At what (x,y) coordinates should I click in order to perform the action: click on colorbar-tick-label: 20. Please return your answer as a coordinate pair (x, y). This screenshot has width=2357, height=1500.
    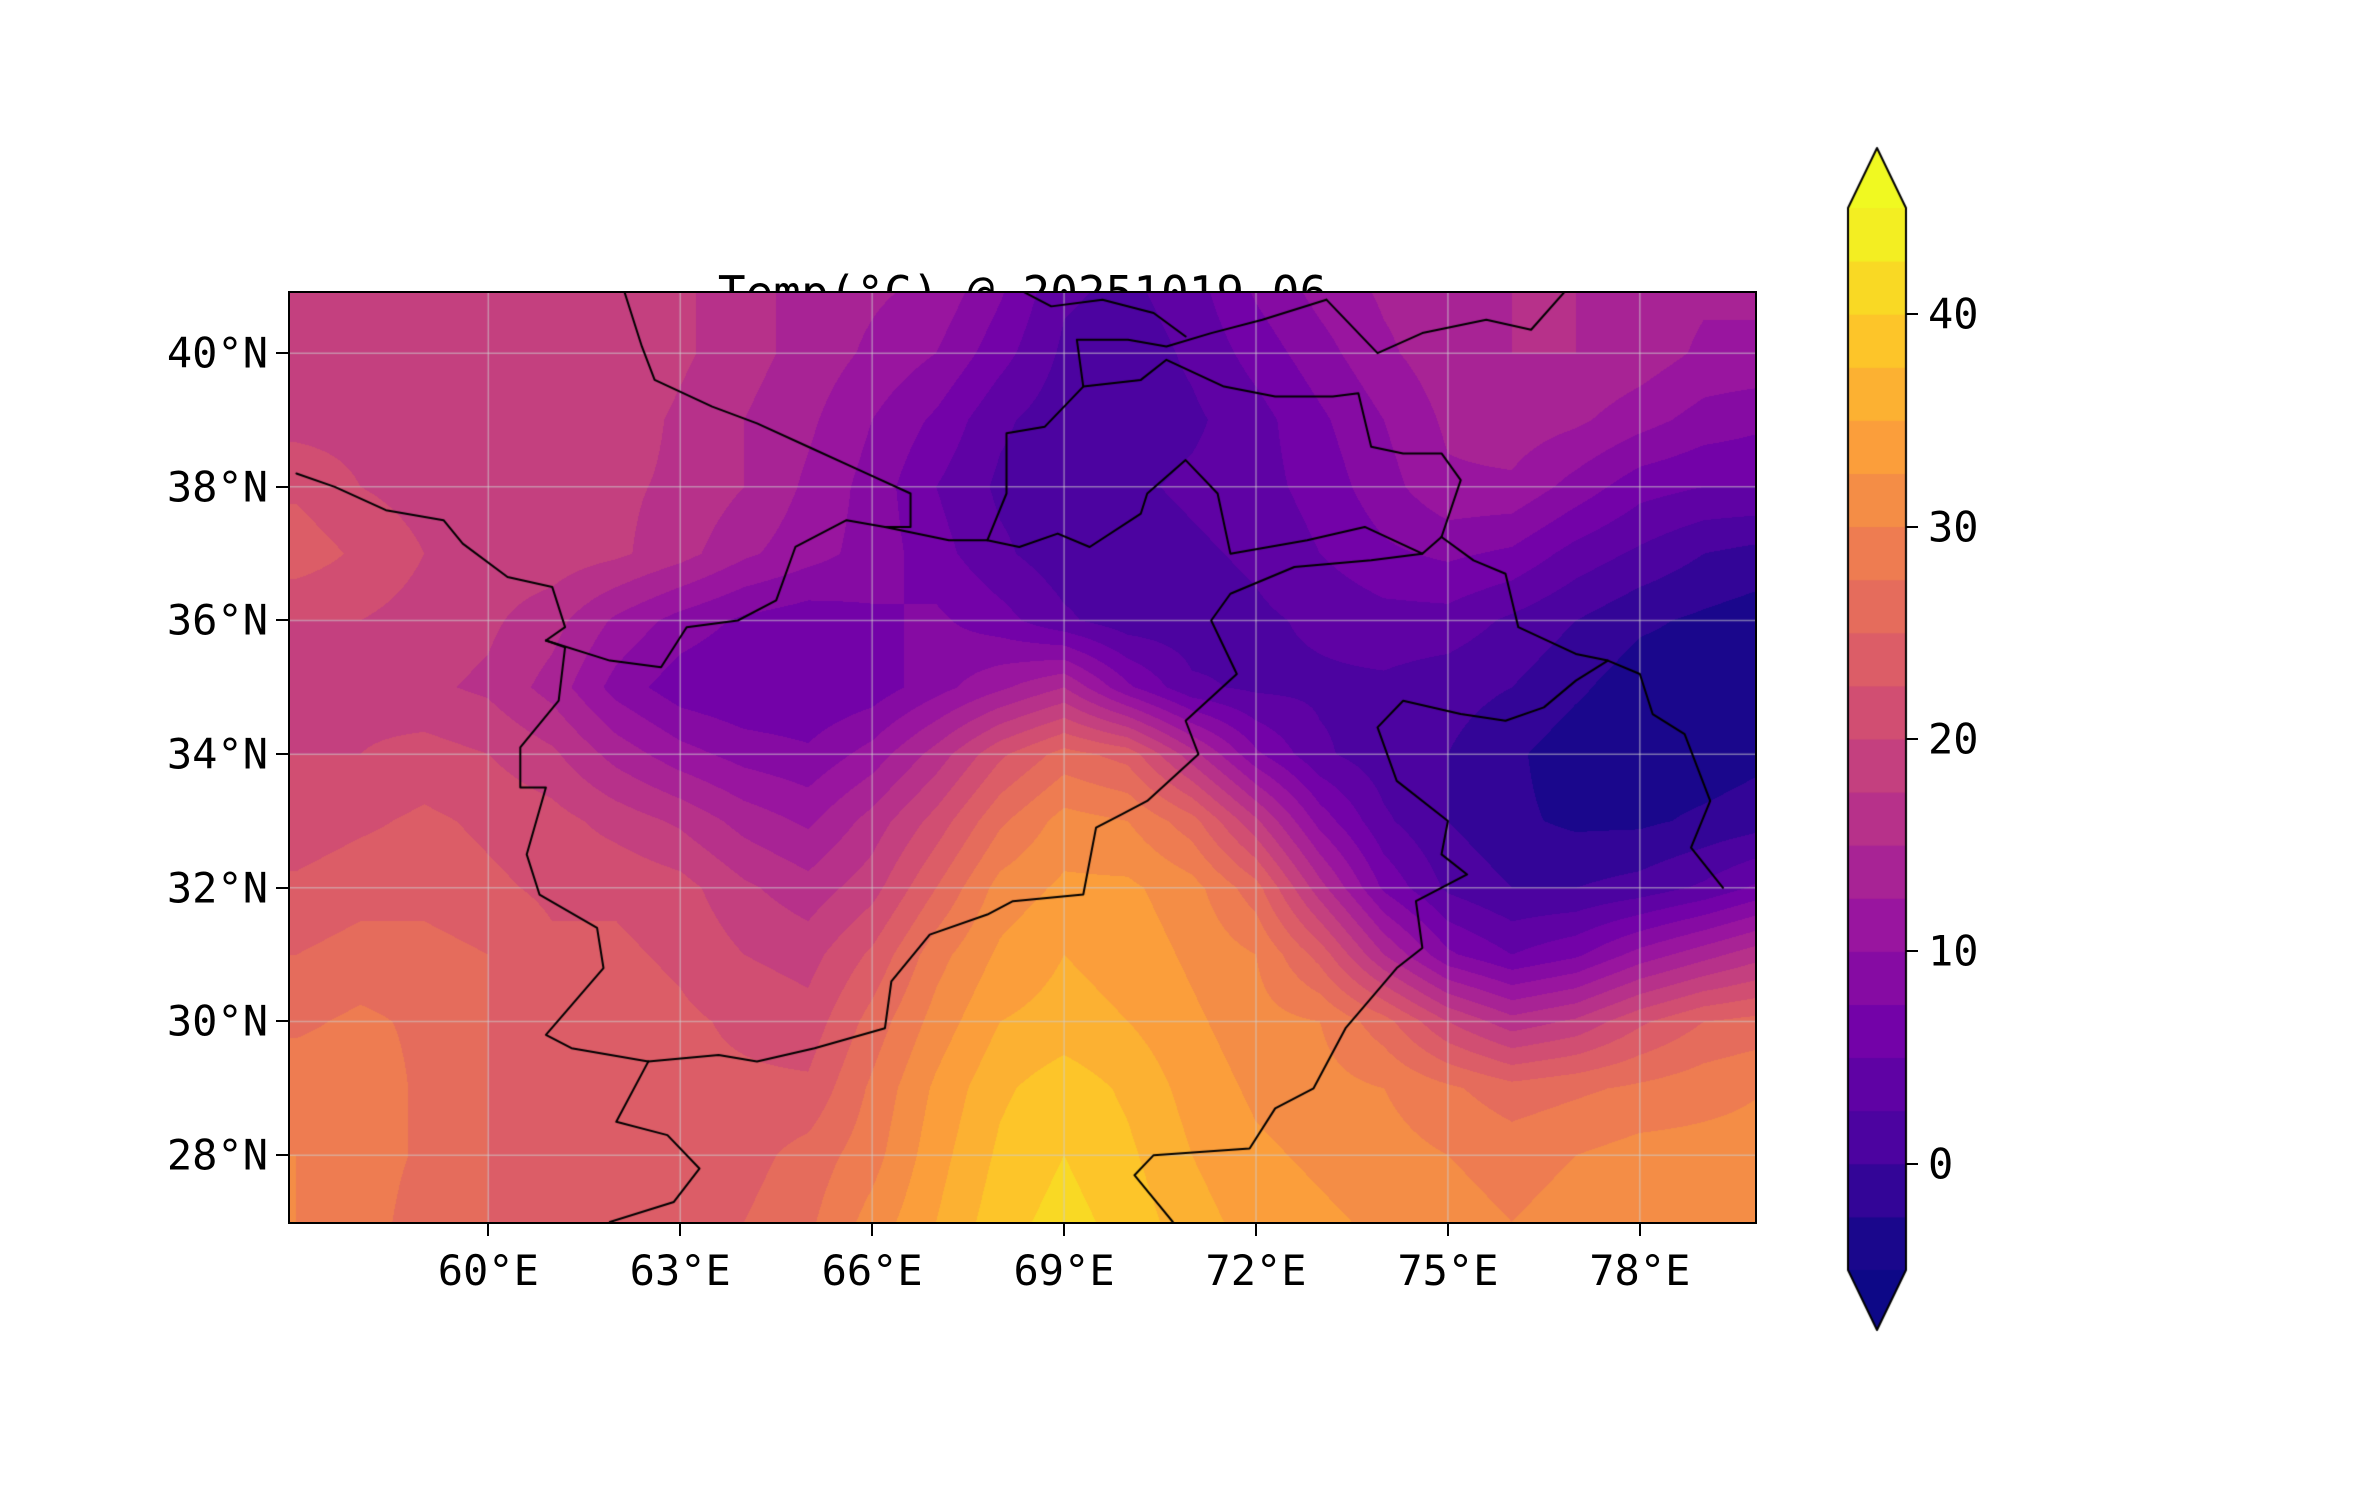
    Looking at the image, I should click on (1953, 739).